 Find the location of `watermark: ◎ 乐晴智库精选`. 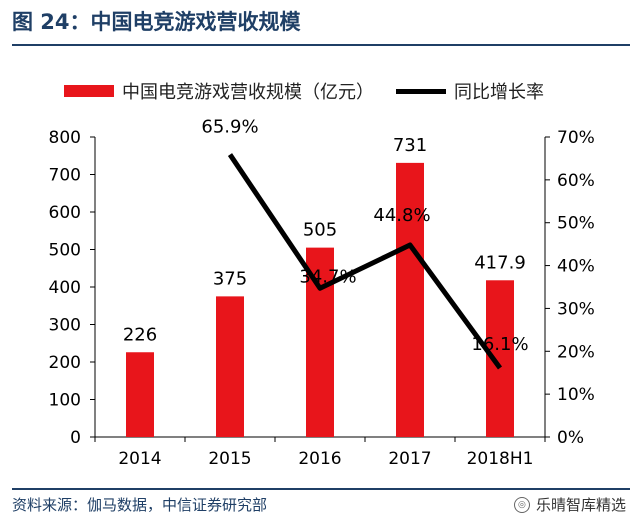

watermark: ◎ 乐晴智库精选 is located at coordinates (569, 504).